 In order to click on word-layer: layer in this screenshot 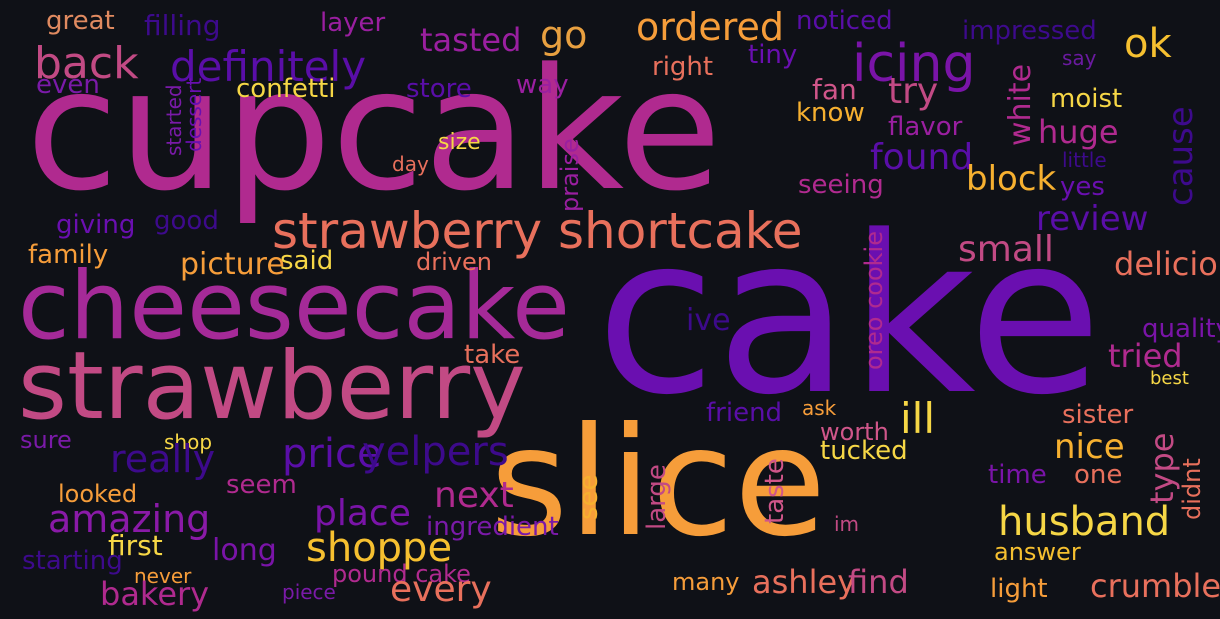, I will do `click(353, 23)`.